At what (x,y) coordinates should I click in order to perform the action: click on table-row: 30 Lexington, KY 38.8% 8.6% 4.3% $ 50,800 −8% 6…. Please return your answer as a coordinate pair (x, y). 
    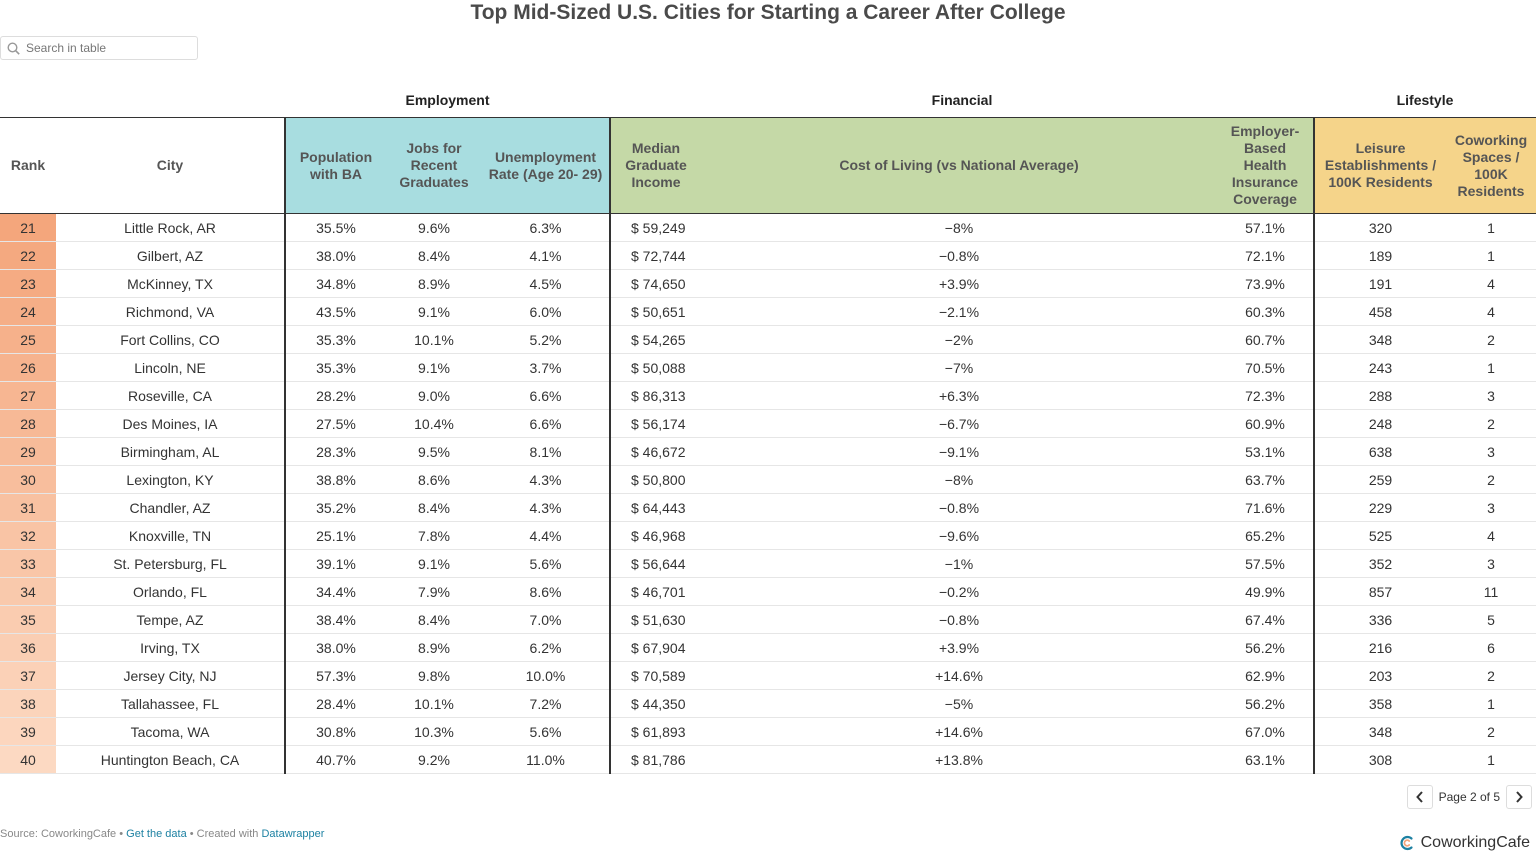
    Looking at the image, I should click on (768, 479).